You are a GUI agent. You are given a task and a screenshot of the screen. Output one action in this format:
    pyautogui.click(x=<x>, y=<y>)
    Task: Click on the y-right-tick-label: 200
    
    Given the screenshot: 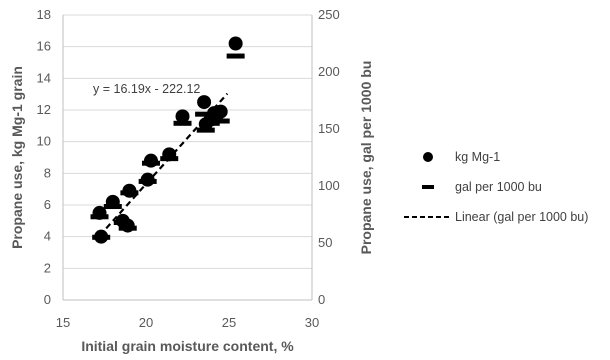 What is the action you would take?
    pyautogui.click(x=329, y=71)
    